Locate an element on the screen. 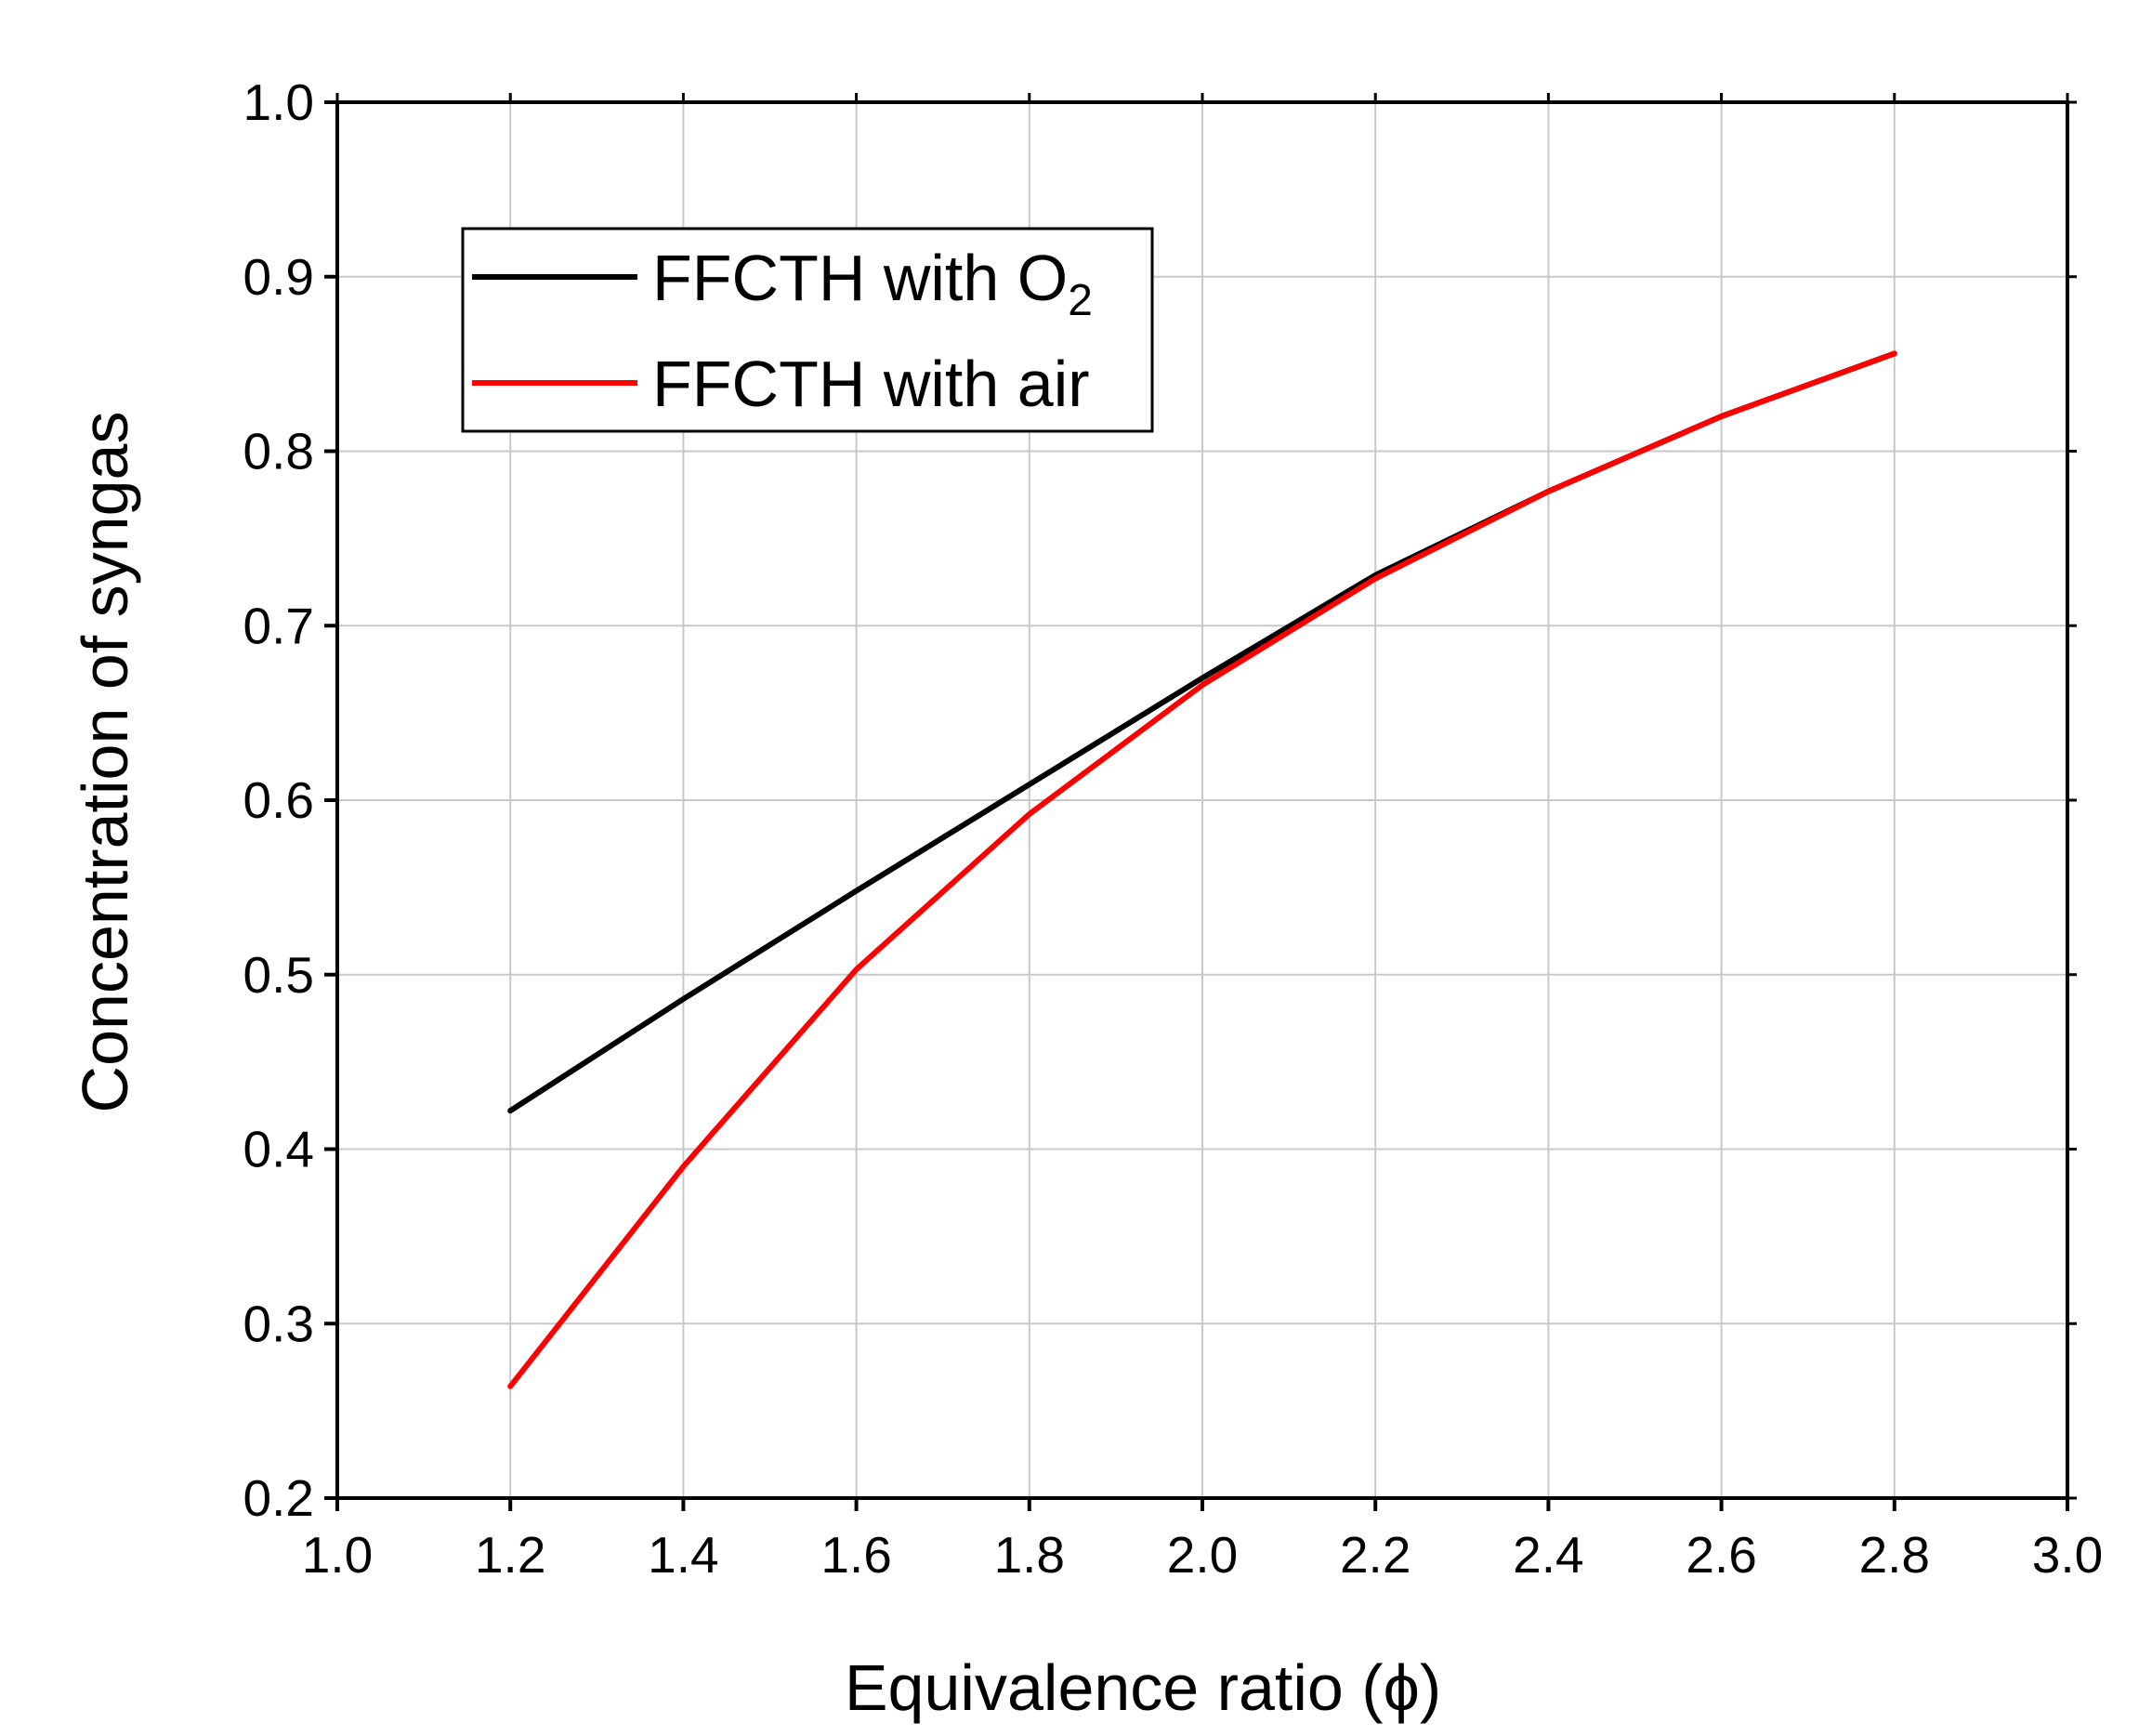  y-tick-label: 0.2 is located at coordinates (278, 1498).